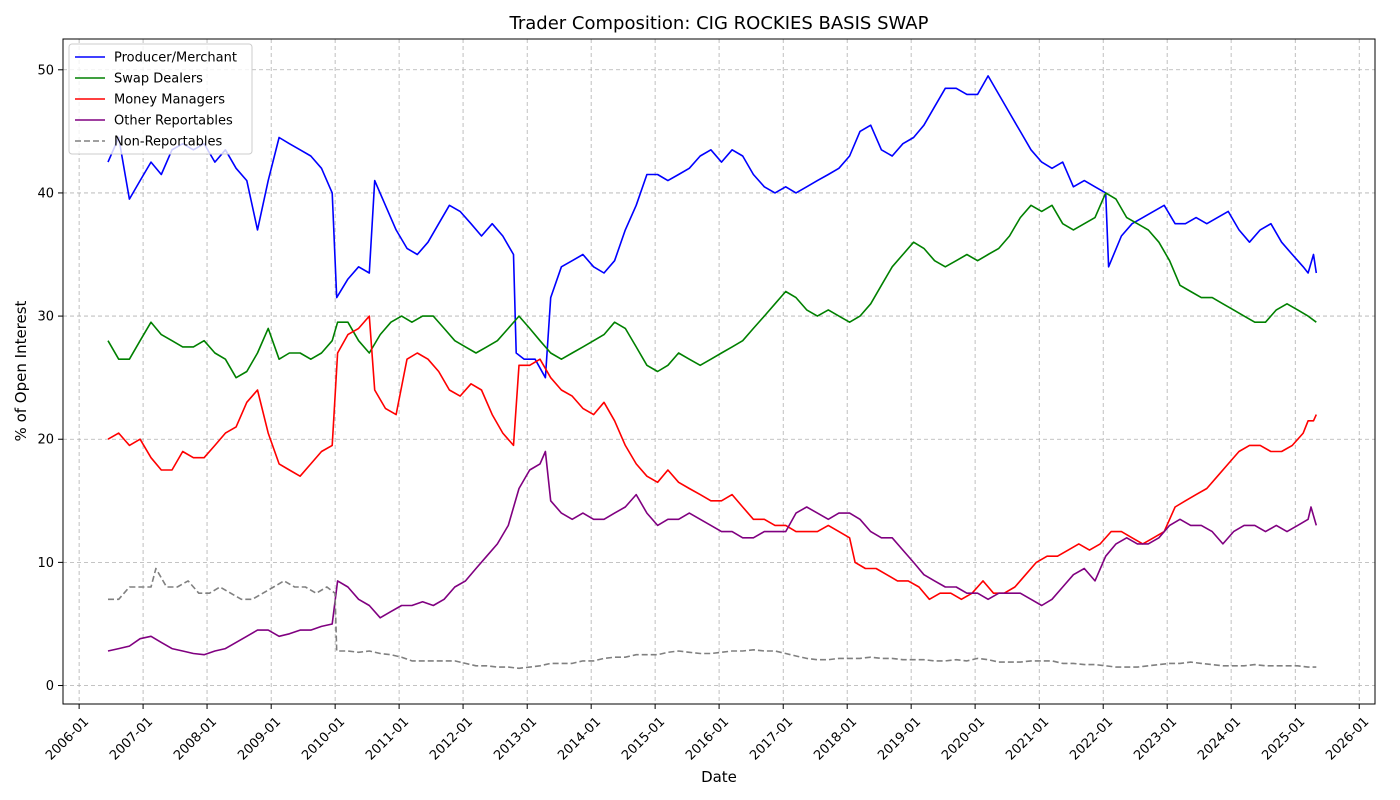  Describe the element at coordinates (1155, 738) in the screenshot. I see `x-tick-label: 2023-01` at that location.